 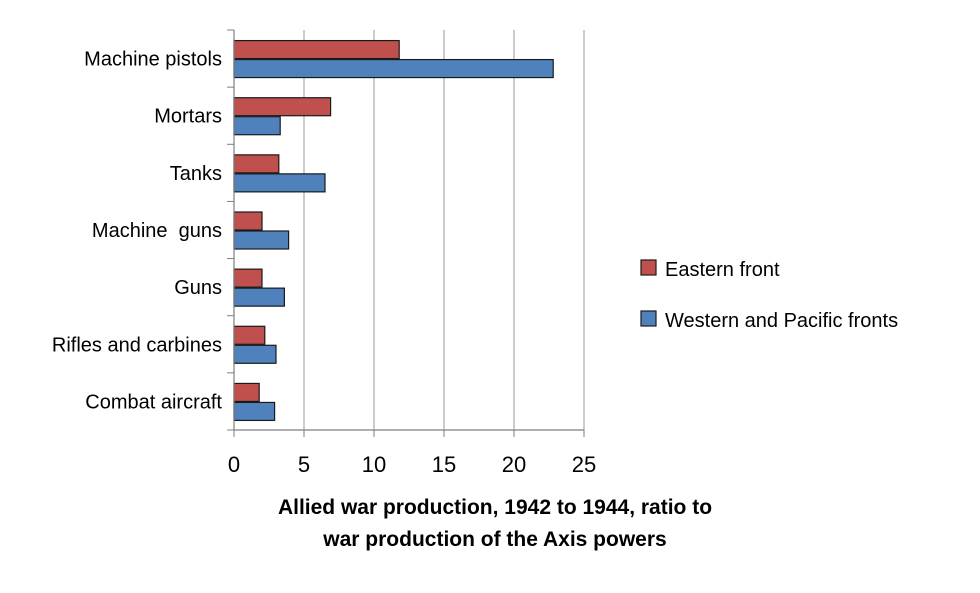 I want to click on x-tick-label-10: 10, so click(x=374, y=464).